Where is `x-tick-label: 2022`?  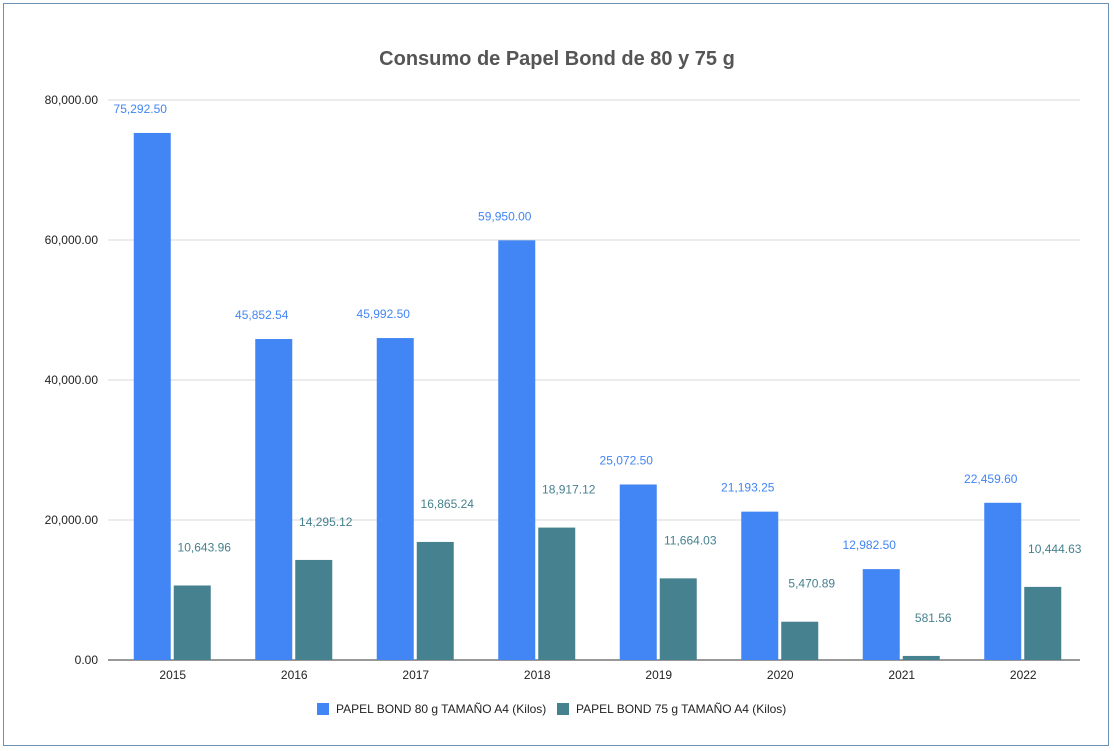 x-tick-label: 2022 is located at coordinates (1023, 675).